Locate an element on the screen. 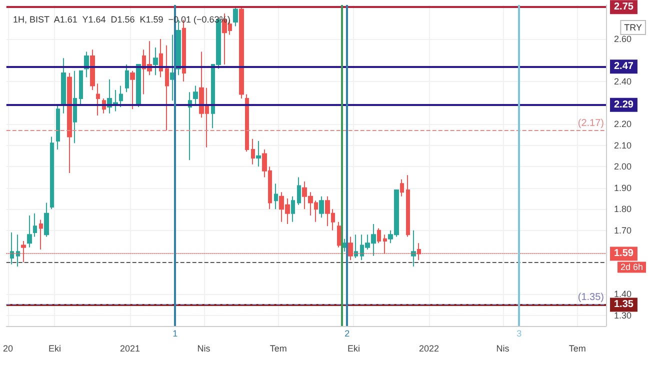  y-tick-label: 2.40 is located at coordinates (623, 81).